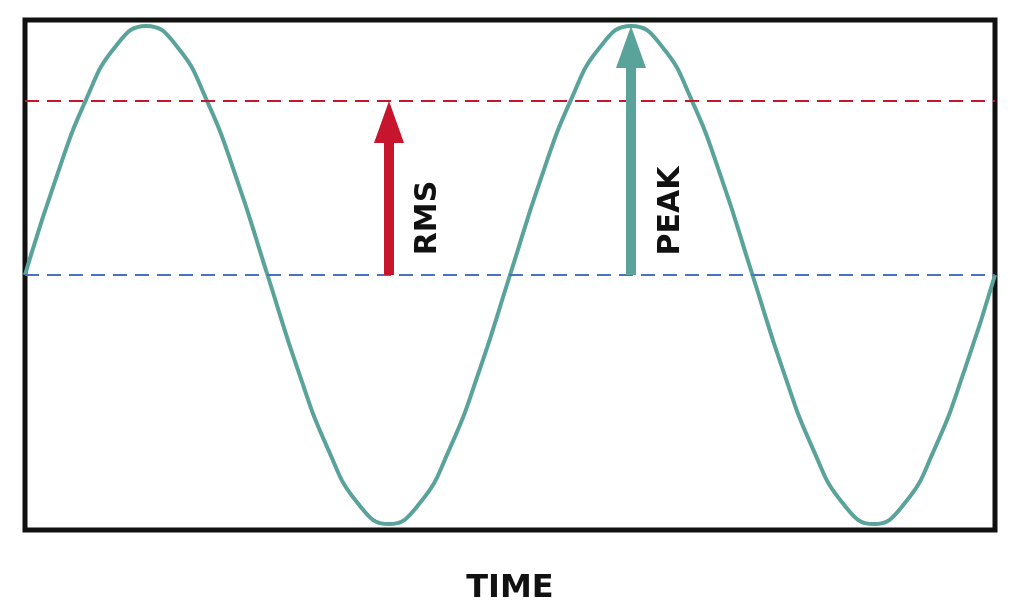 This screenshot has height=614, width=1032. I want to click on x-axis-title: TIME, so click(510, 586).